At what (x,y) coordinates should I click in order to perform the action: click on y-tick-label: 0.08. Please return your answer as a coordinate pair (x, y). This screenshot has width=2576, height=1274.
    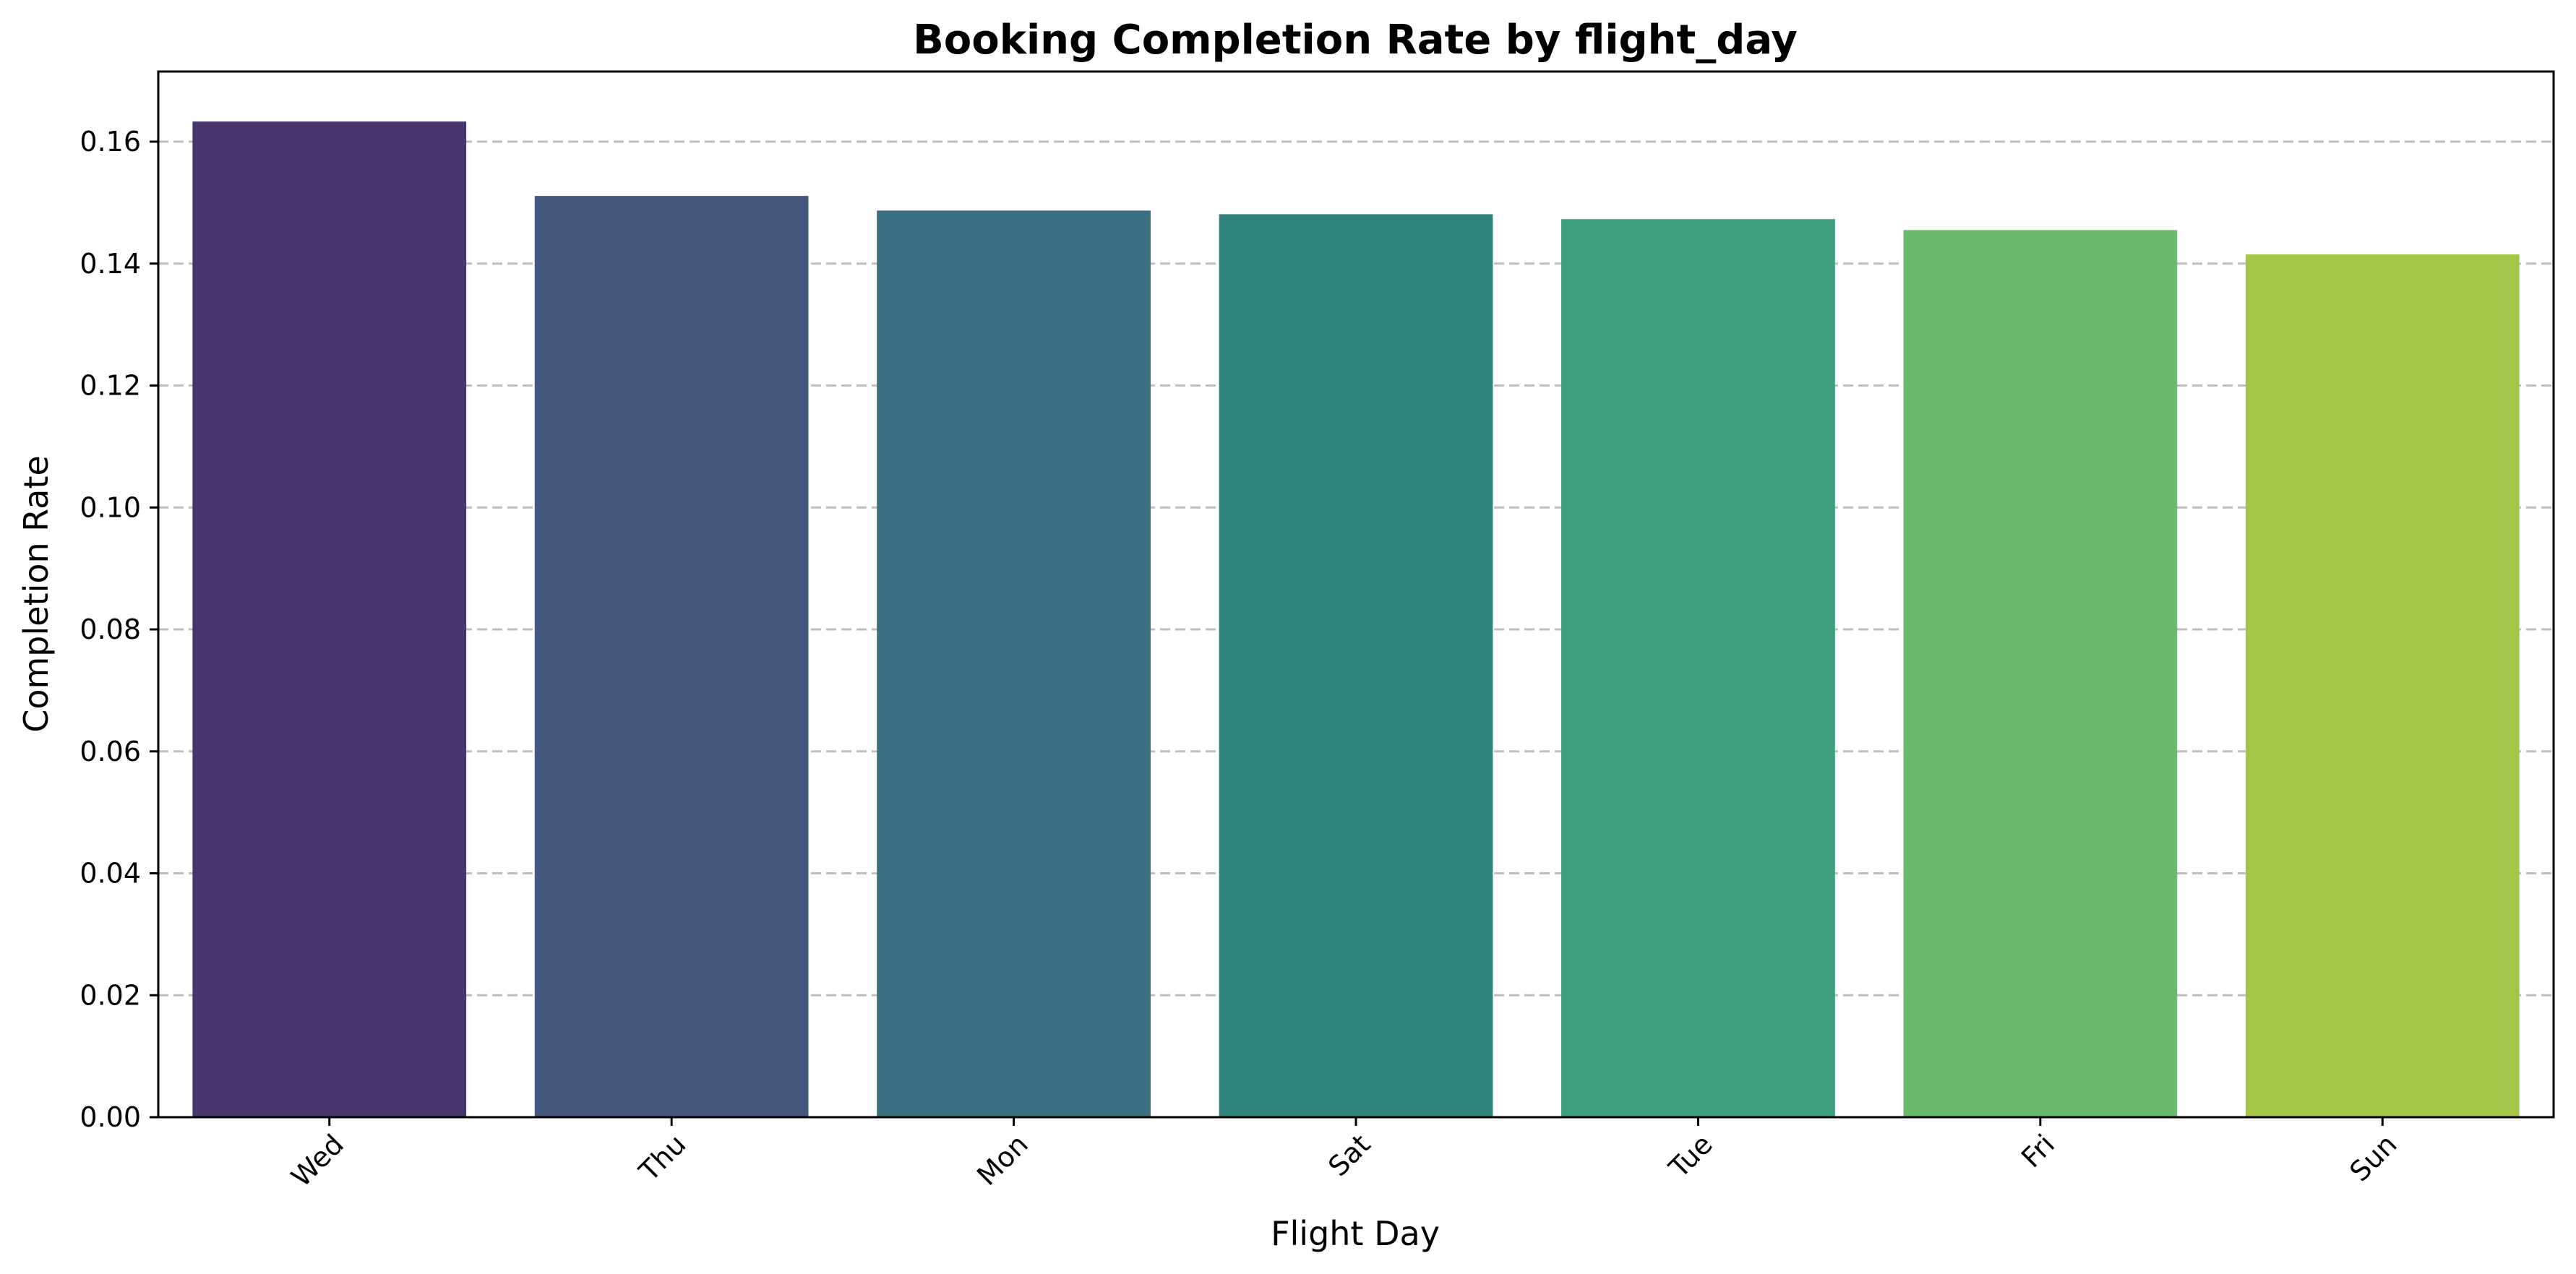
    Looking at the image, I should click on (111, 629).